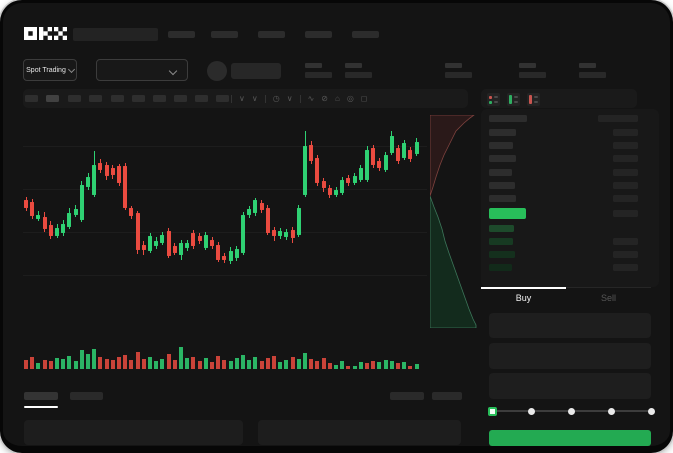 The height and width of the screenshot is (453, 673). Describe the element at coordinates (453, 65) in the screenshot. I see `stat-label-placeholder` at that location.